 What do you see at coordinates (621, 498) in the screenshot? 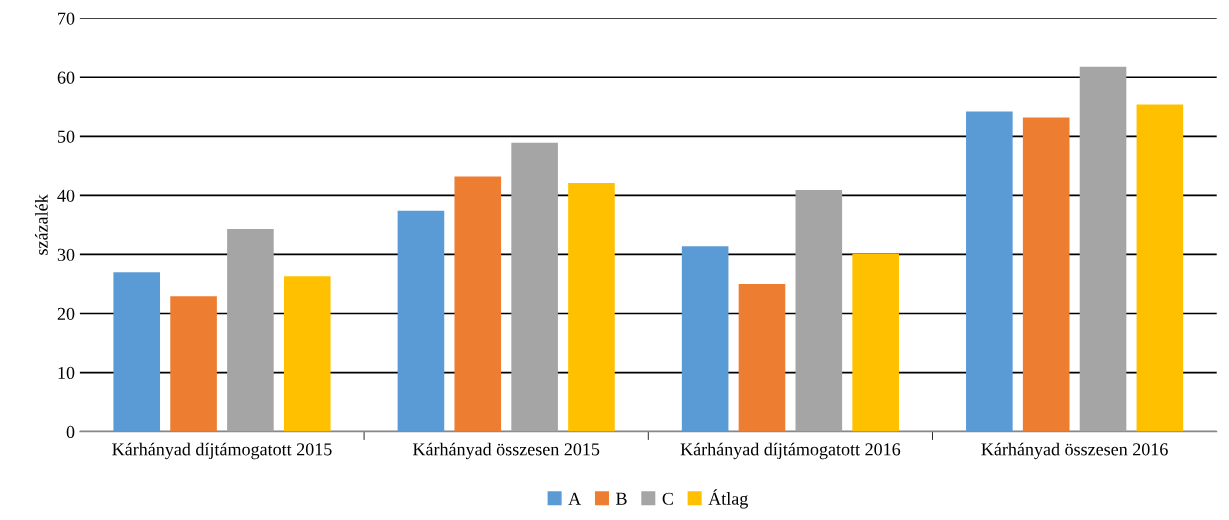
I see `legend-label: B` at bounding box center [621, 498].